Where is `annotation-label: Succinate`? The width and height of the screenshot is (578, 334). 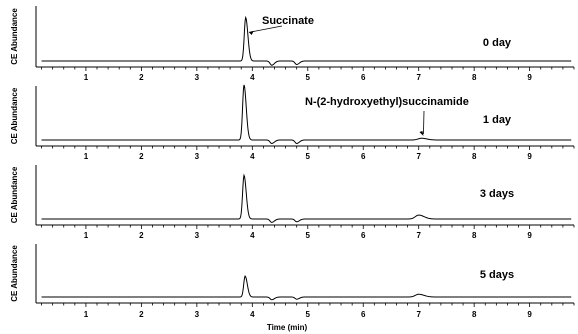 annotation-label: Succinate is located at coordinates (288, 21).